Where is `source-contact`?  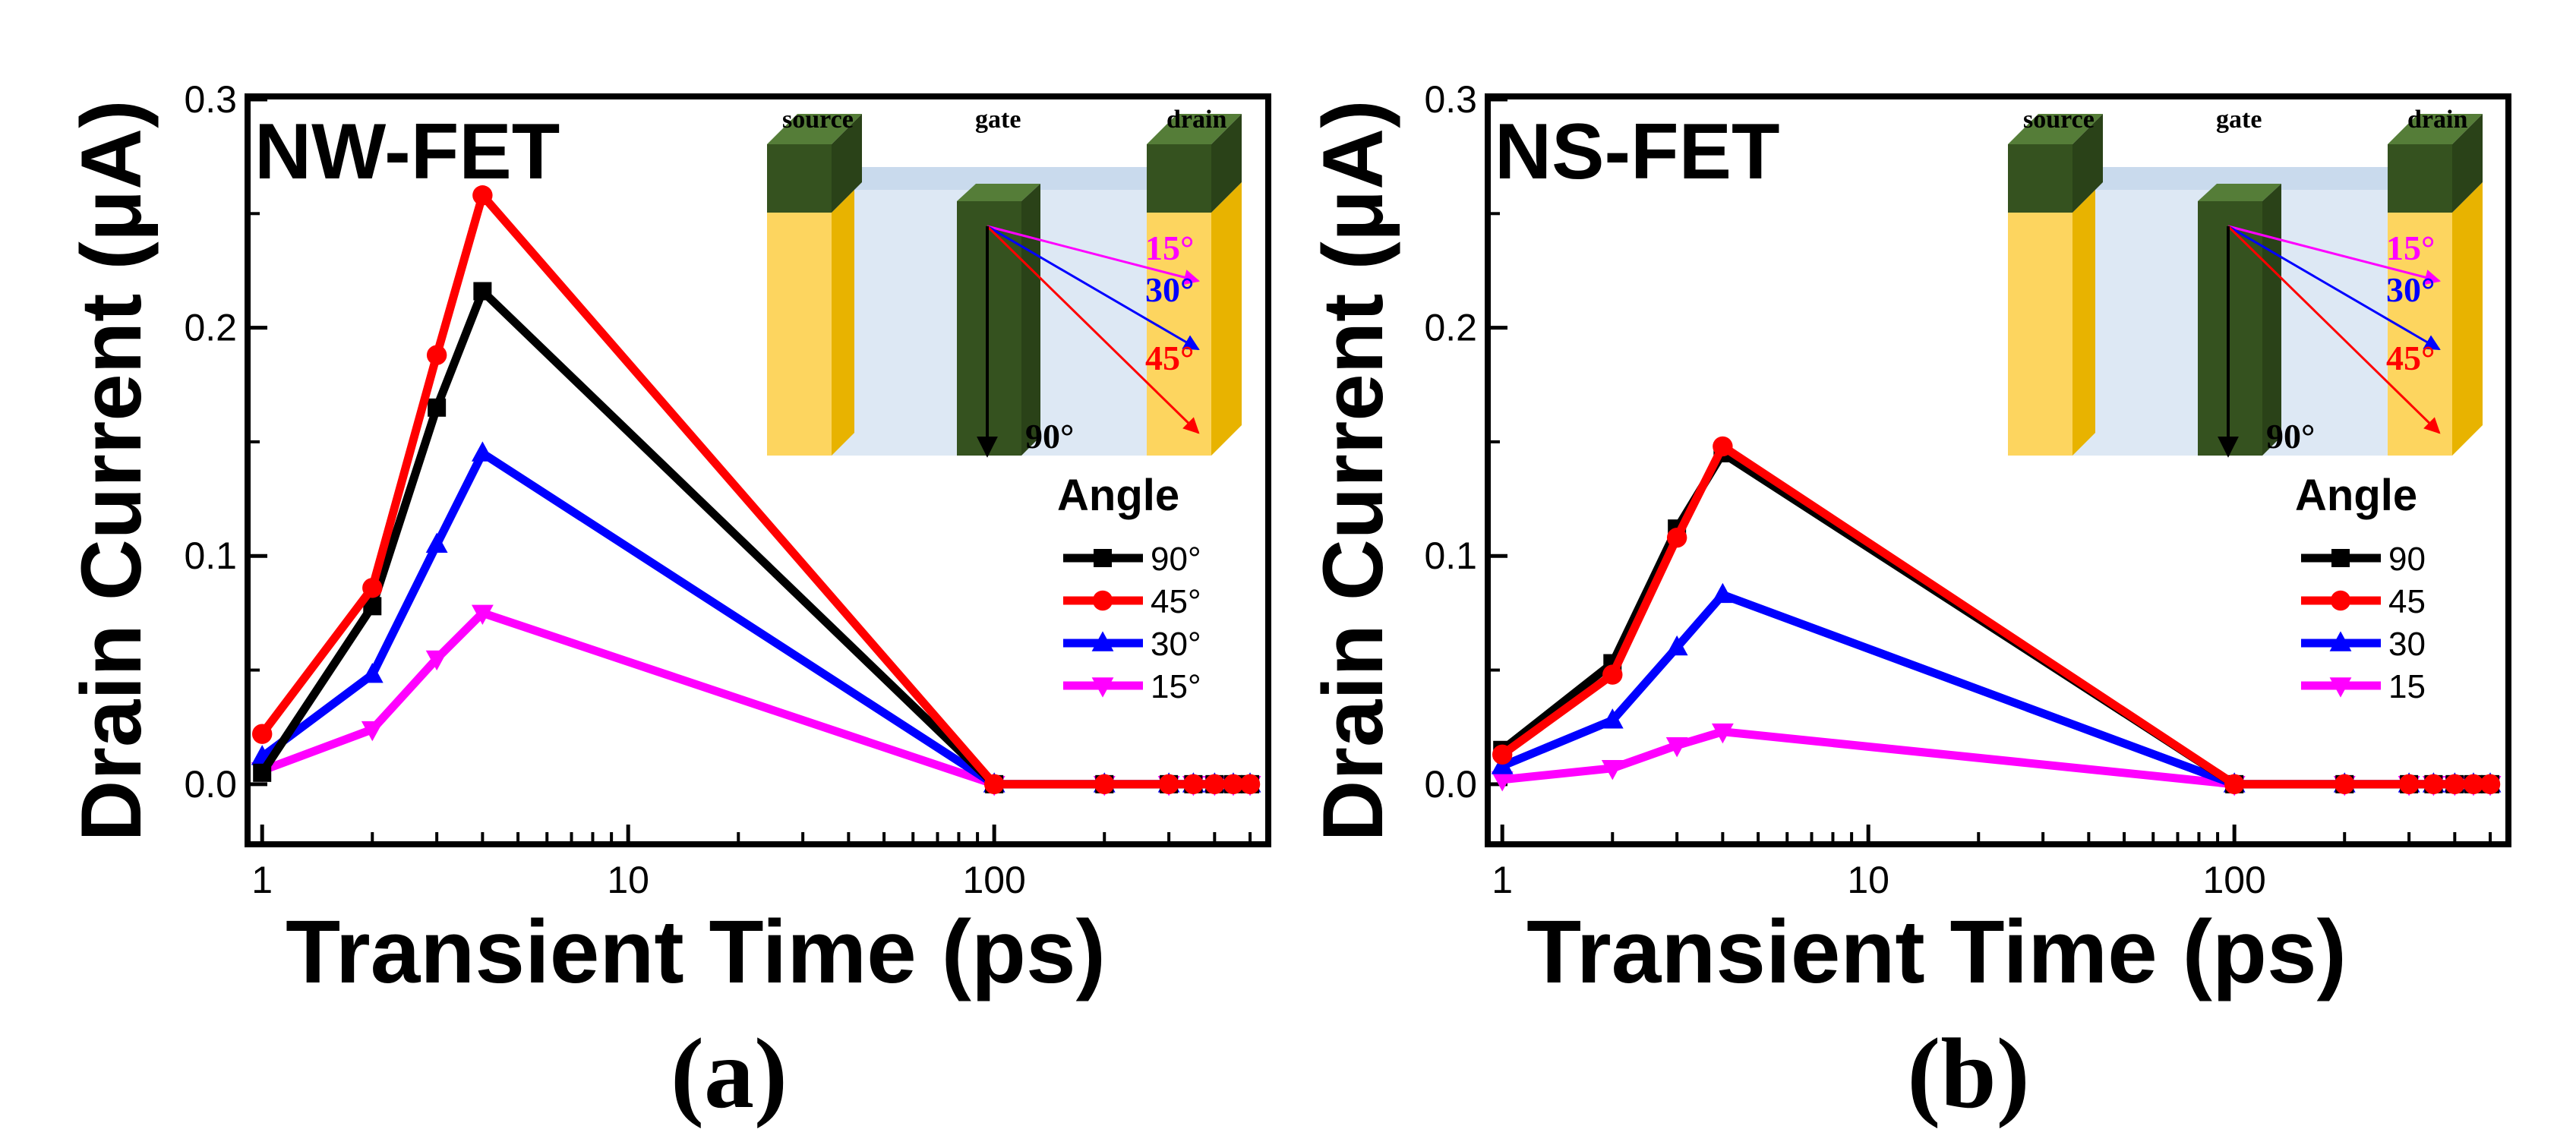 source-contact is located at coordinates (799, 178).